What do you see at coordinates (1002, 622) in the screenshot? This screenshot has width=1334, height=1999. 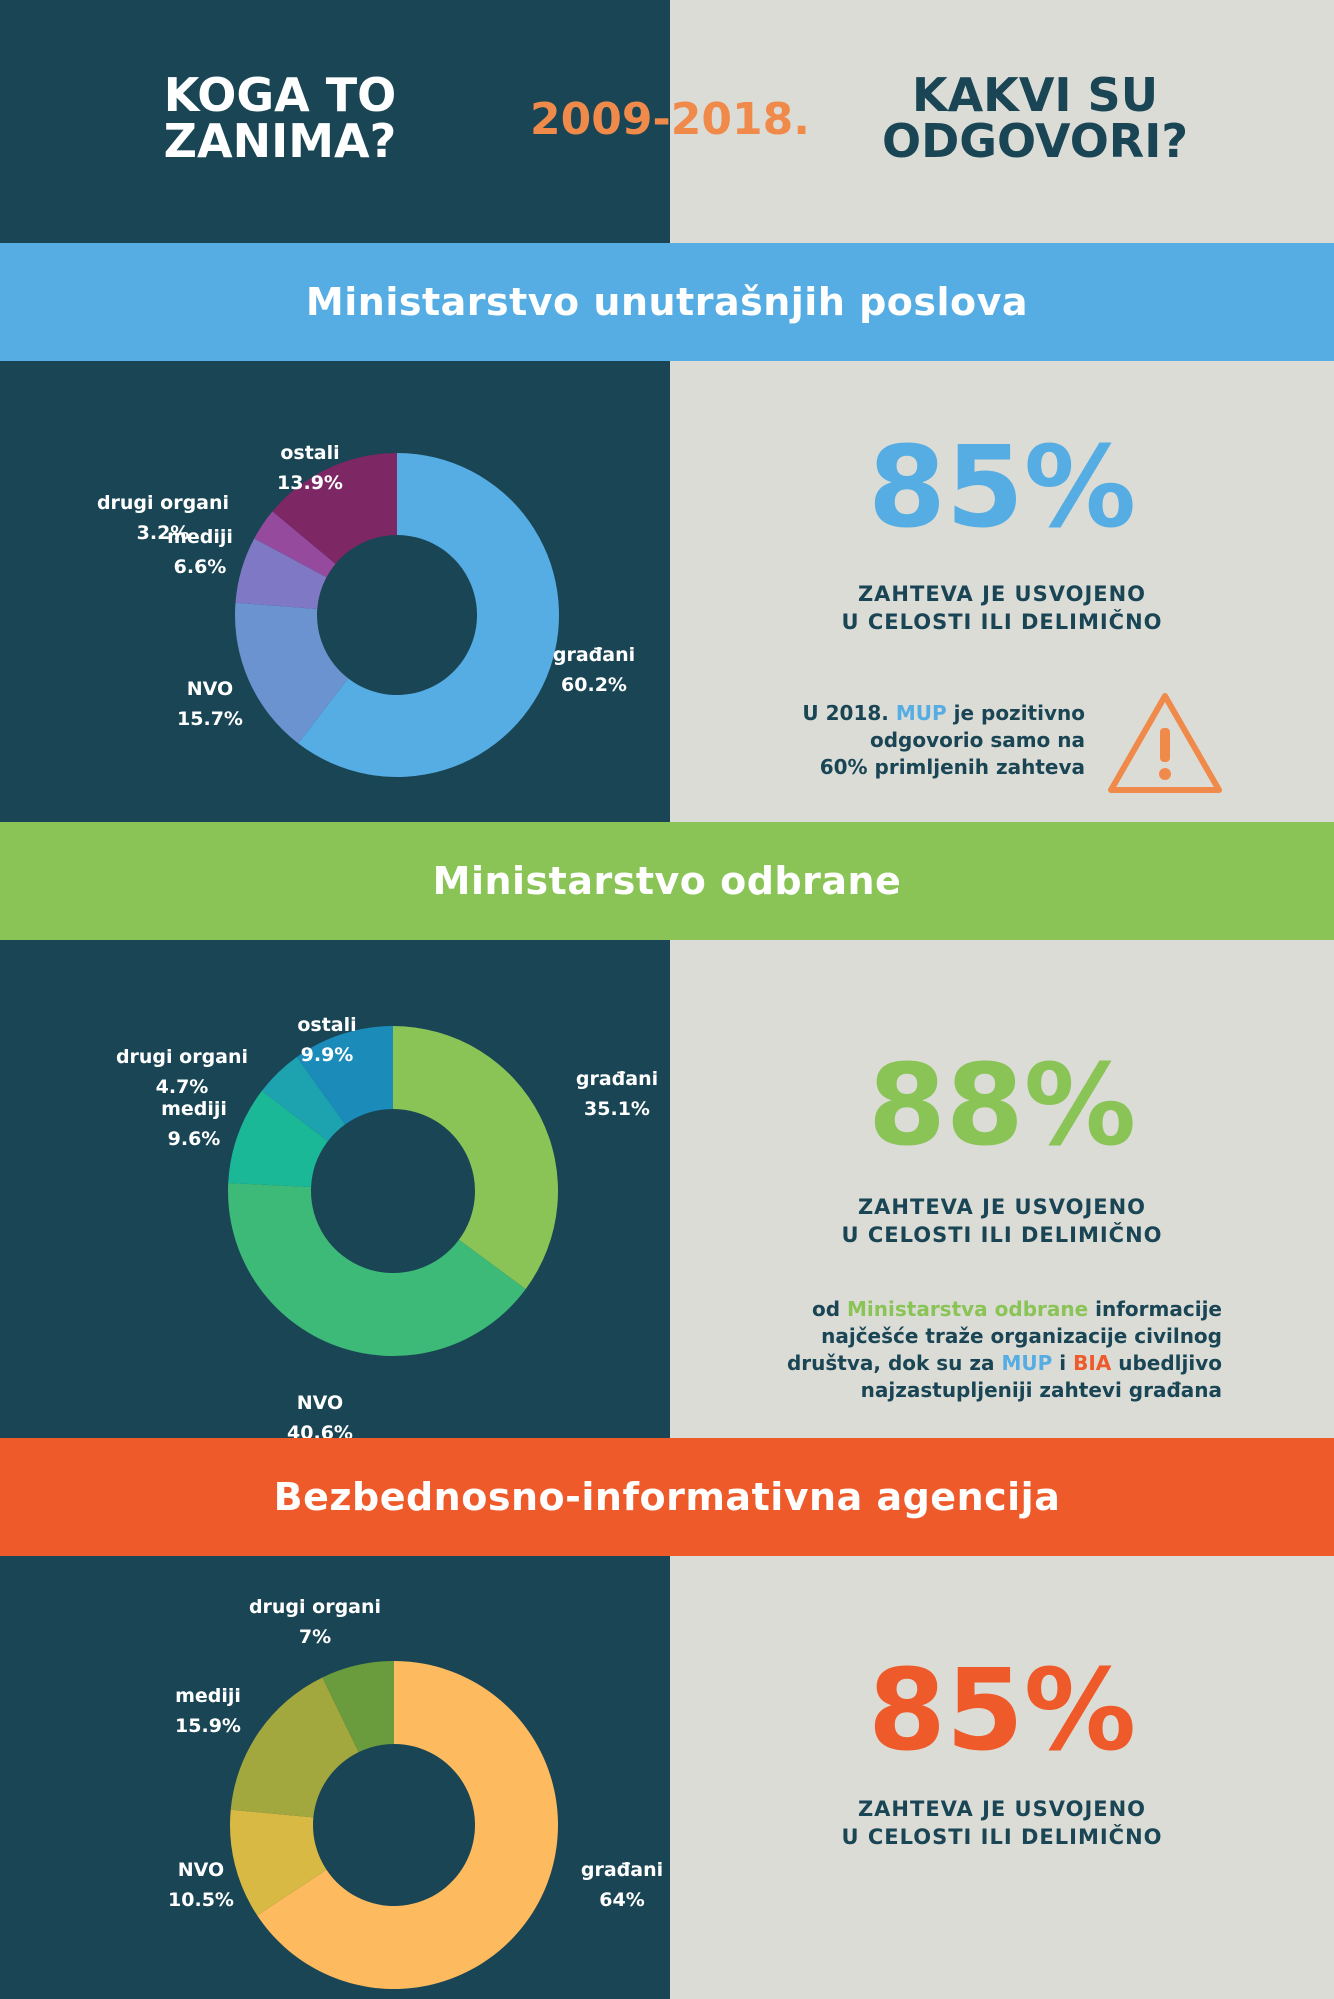 I see `subtitle-mup-line2: U CELOSTI ILI DELIMIČNO` at bounding box center [1002, 622].